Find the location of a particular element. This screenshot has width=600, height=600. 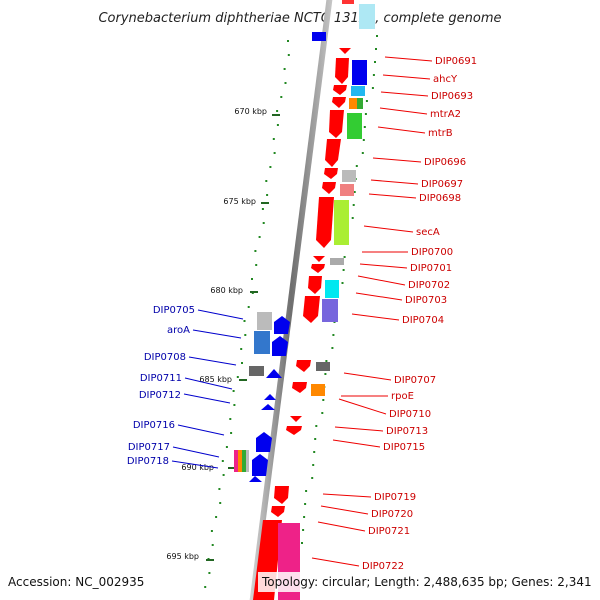

gene-label: DIP0721 is located at coordinates (389, 531).